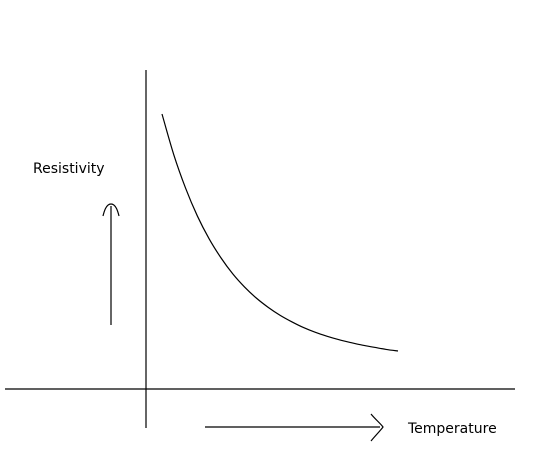  What do you see at coordinates (294, 427) in the screenshot?
I see `x-direction-arrow` at bounding box center [294, 427].